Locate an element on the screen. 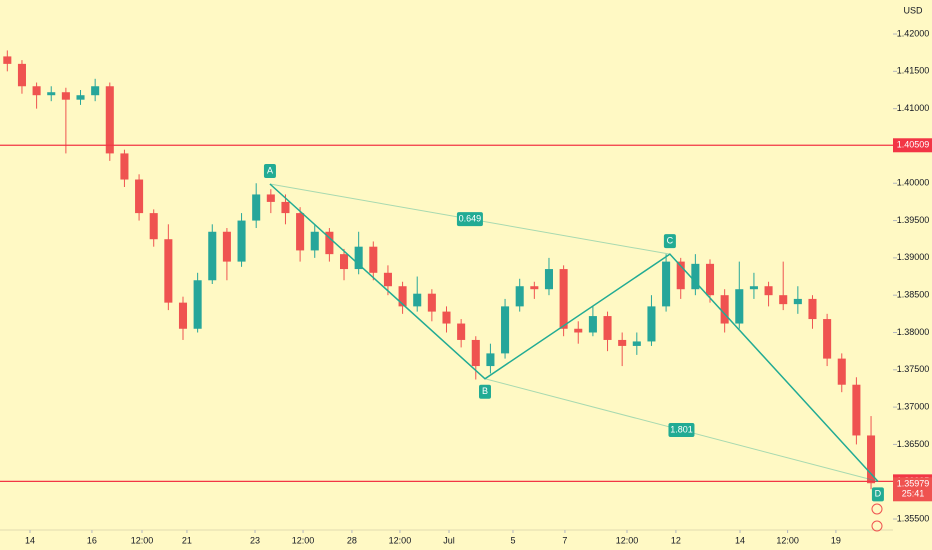 The image size is (932, 550). x-tick-label: Jul is located at coordinates (449, 540).